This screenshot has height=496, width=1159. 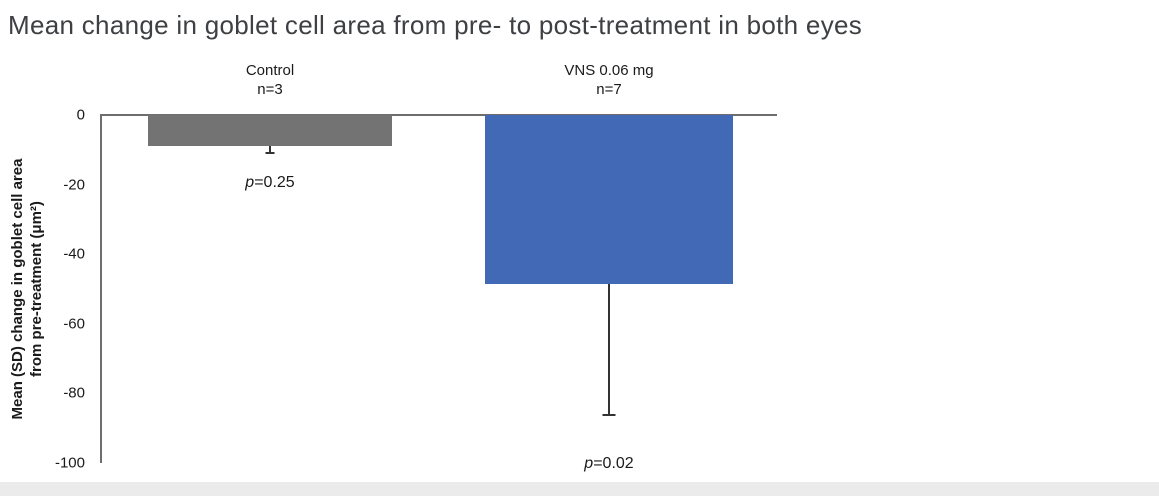 I want to click on y-tick-label: -60, so click(x=74, y=324).